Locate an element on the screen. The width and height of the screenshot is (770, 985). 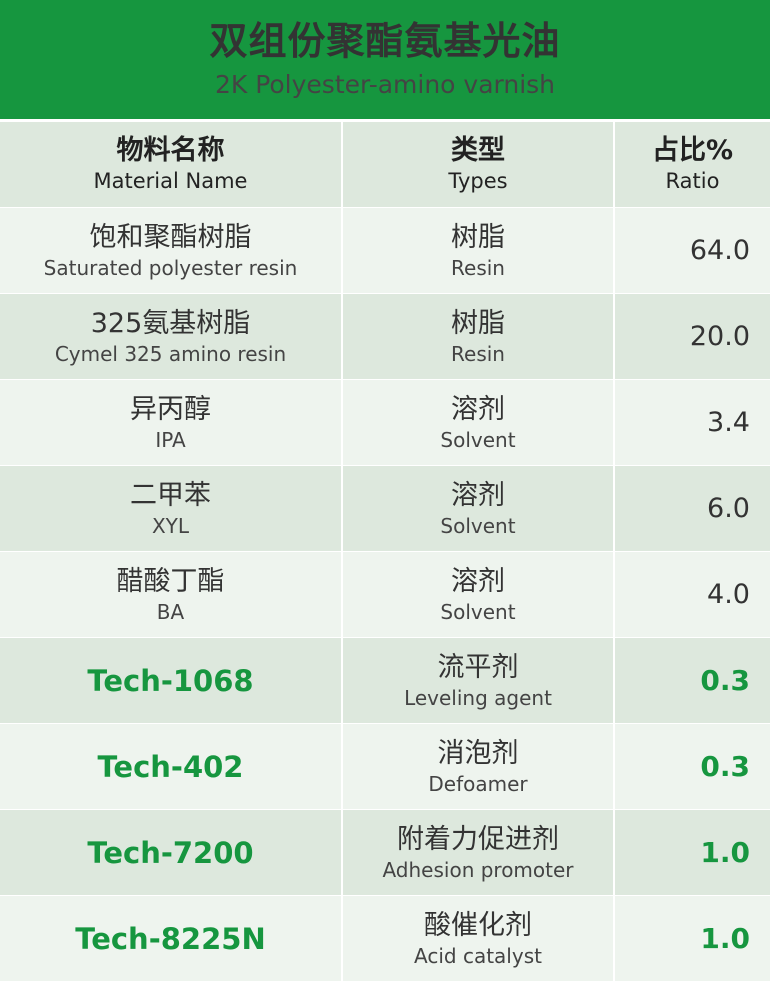
header-label-zh: 占比% is located at coordinates (692, 150).